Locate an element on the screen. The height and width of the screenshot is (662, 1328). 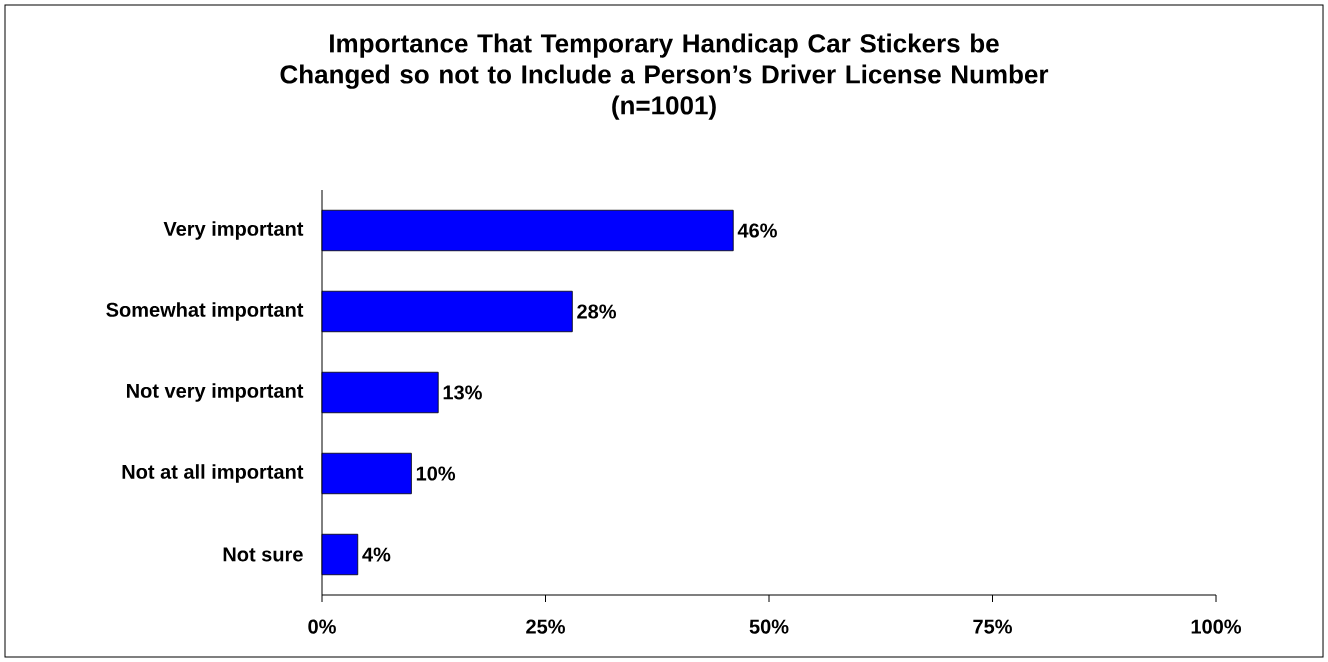
chart-title: Importance That Temporary Handicap Car Stickers be Changed so not to Include a Person’s Driver License Number is located at coordinates (664, 61).